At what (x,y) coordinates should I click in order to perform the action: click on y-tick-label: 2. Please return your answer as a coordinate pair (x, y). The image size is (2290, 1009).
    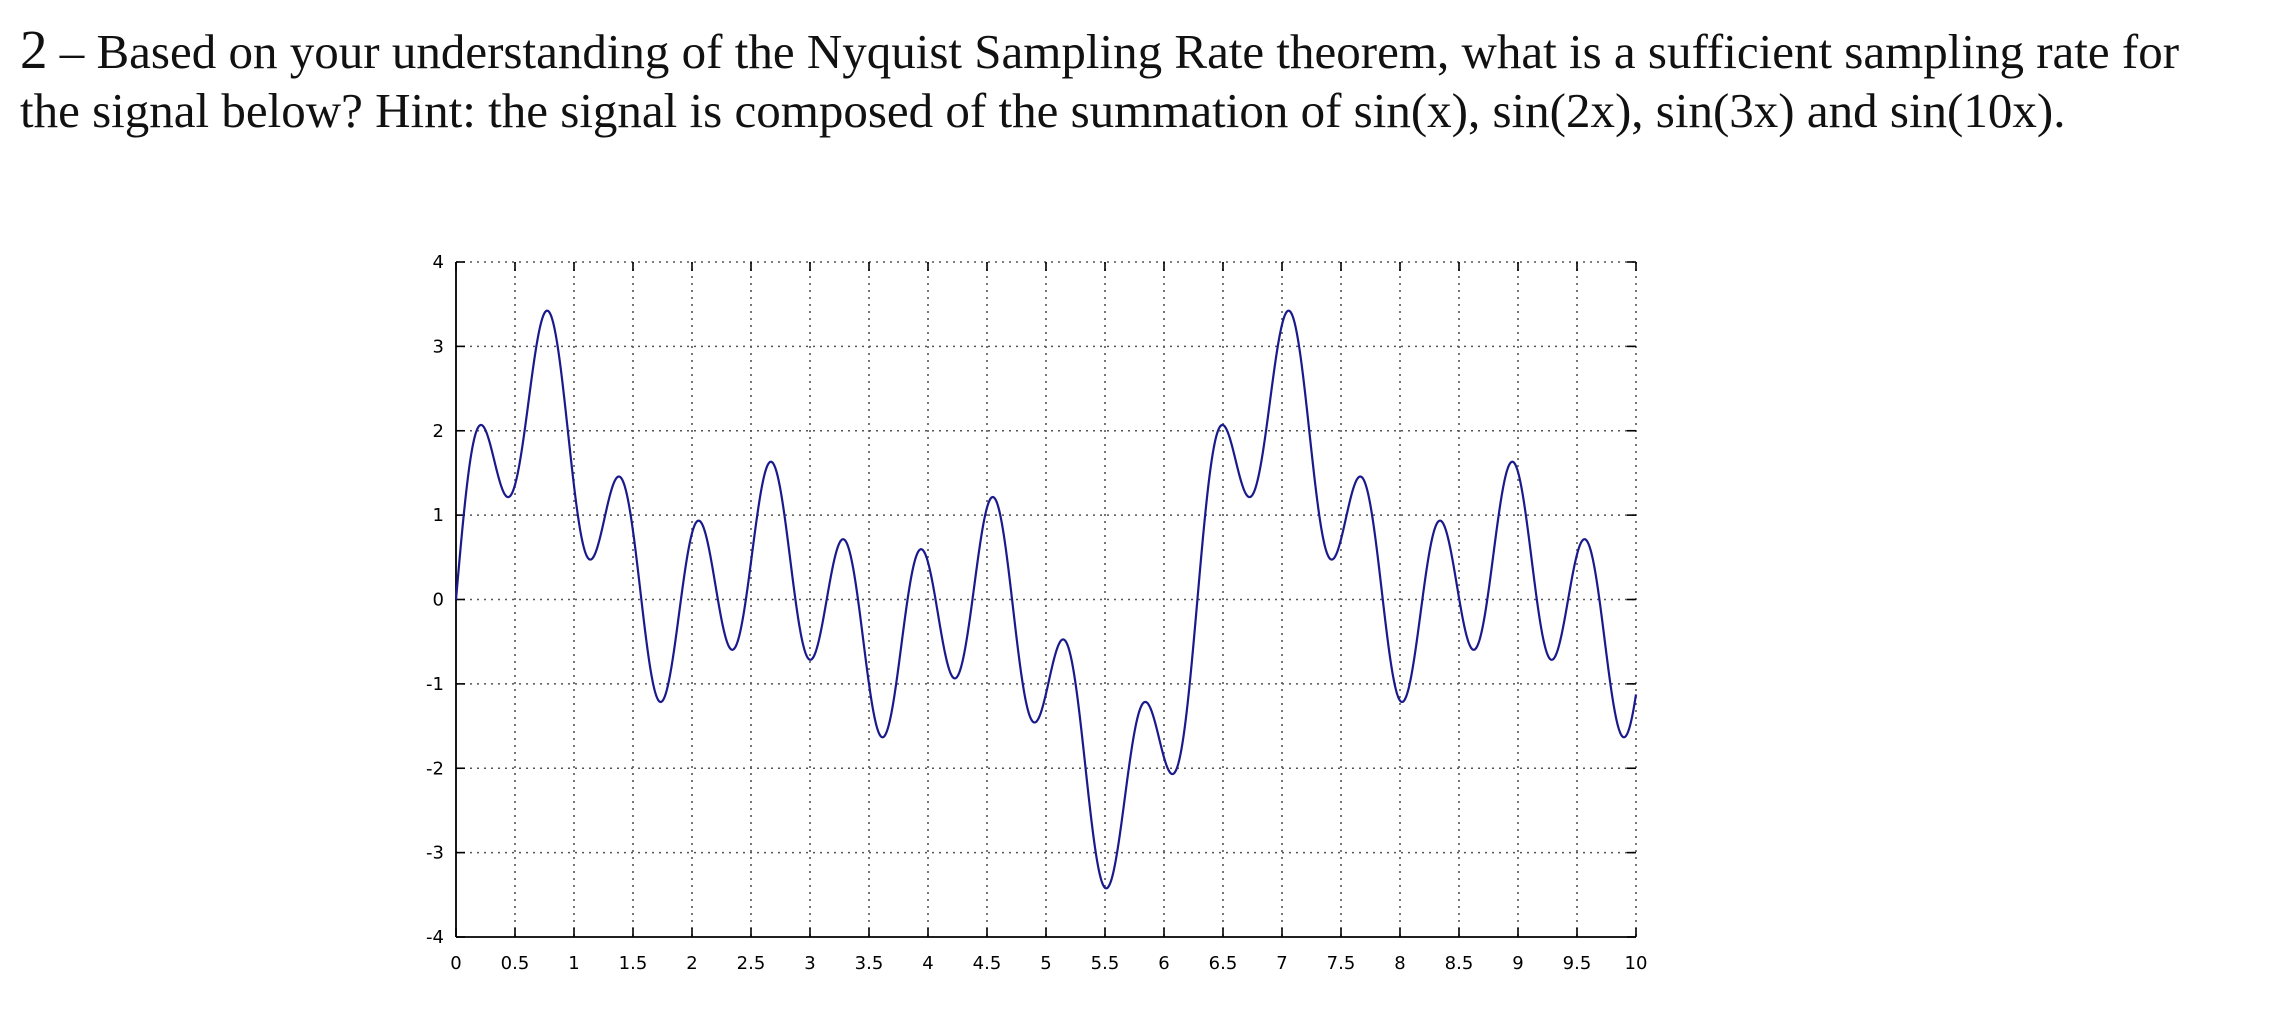
    Looking at the image, I should click on (438, 431).